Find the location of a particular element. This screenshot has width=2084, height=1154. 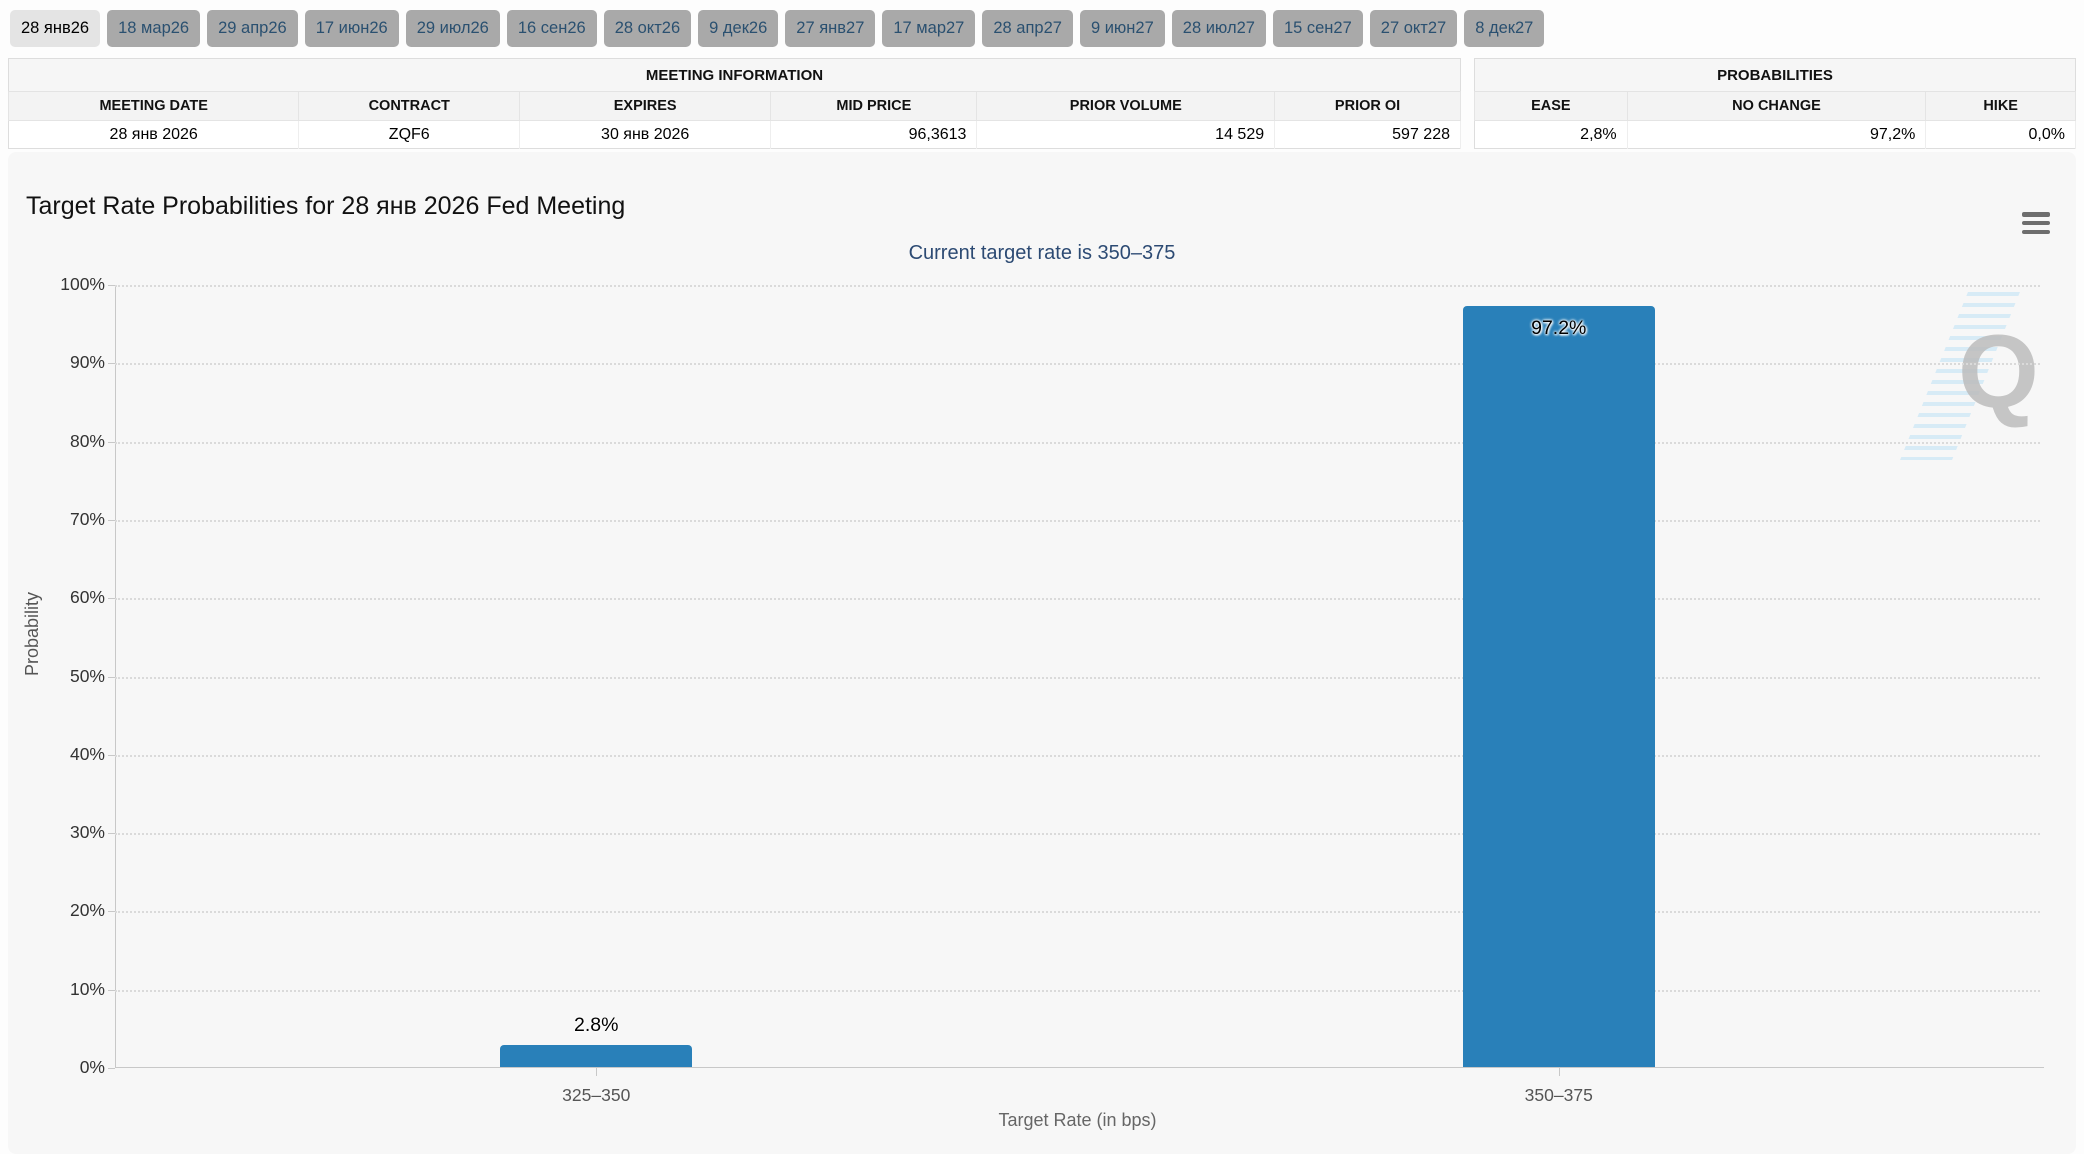

meeting-date-tab: 17 мар27 is located at coordinates (929, 28).